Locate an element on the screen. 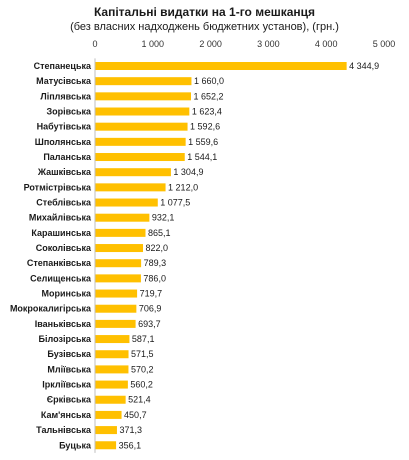 Image resolution: width=409 pixels, height=460 pixels. category-label: Соколівська is located at coordinates (64, 248).